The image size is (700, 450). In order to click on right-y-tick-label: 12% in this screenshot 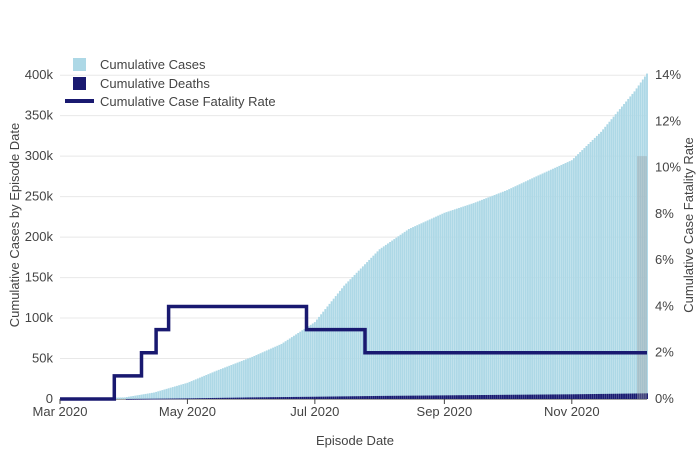, I will do `click(668, 120)`.